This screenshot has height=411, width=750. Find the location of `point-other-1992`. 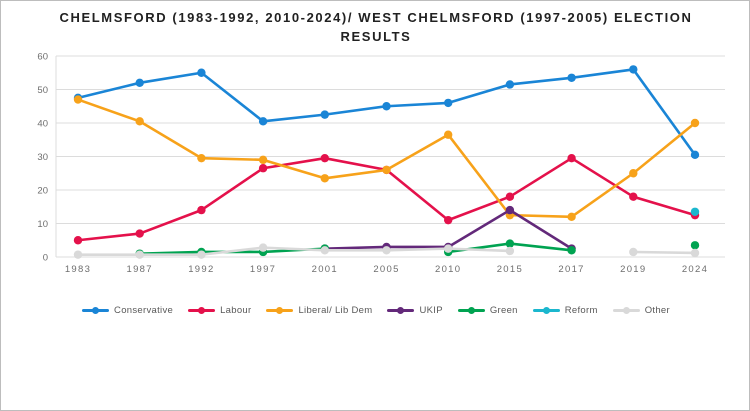

point-other-1992 is located at coordinates (201, 254).